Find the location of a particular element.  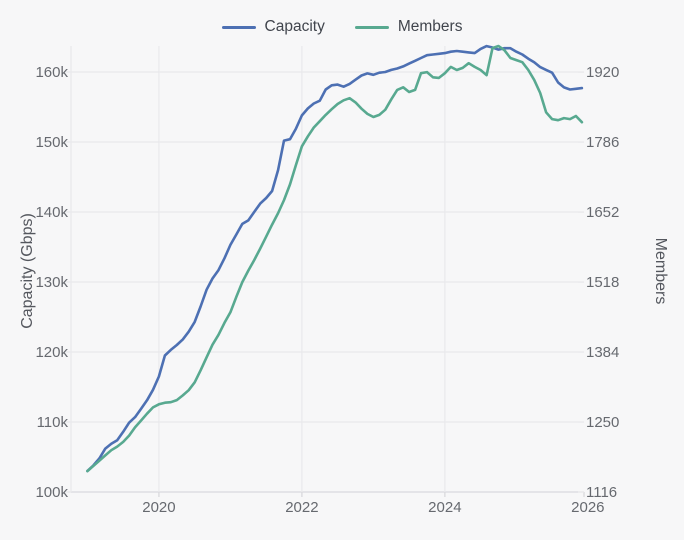

legend-item-members: Members is located at coordinates (408, 27).